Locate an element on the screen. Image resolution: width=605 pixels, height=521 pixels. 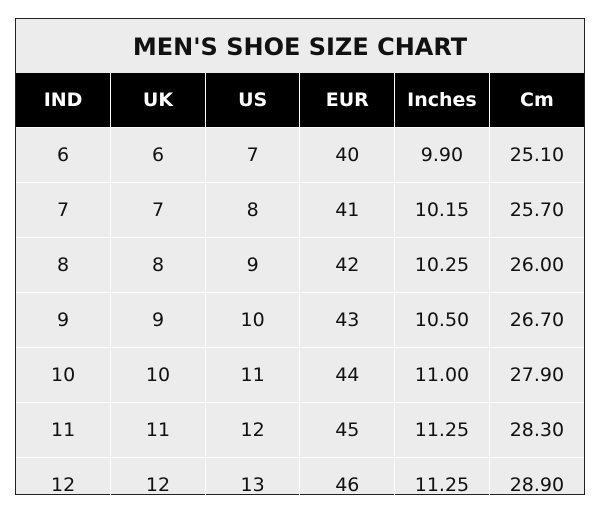
column-header: UK is located at coordinates (158, 100).